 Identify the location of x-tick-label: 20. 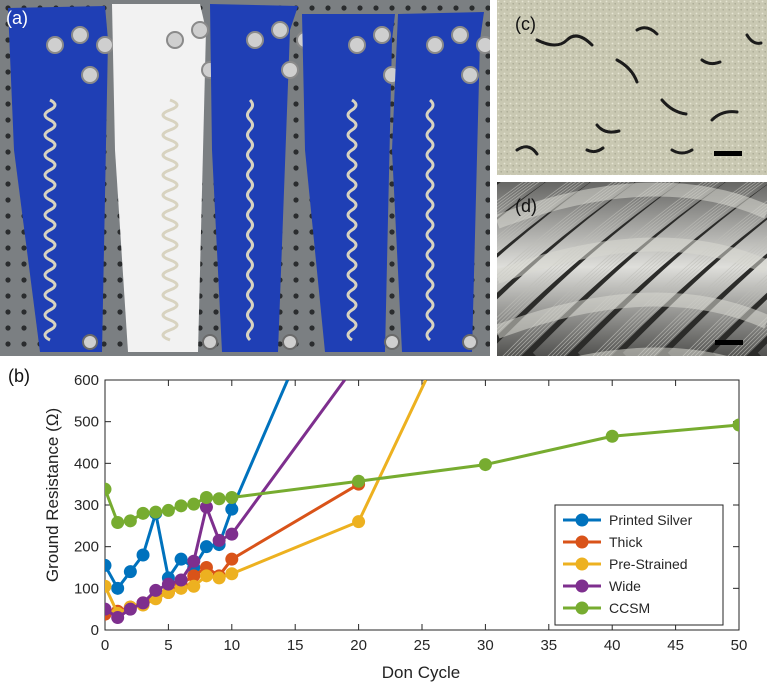
(358, 645).